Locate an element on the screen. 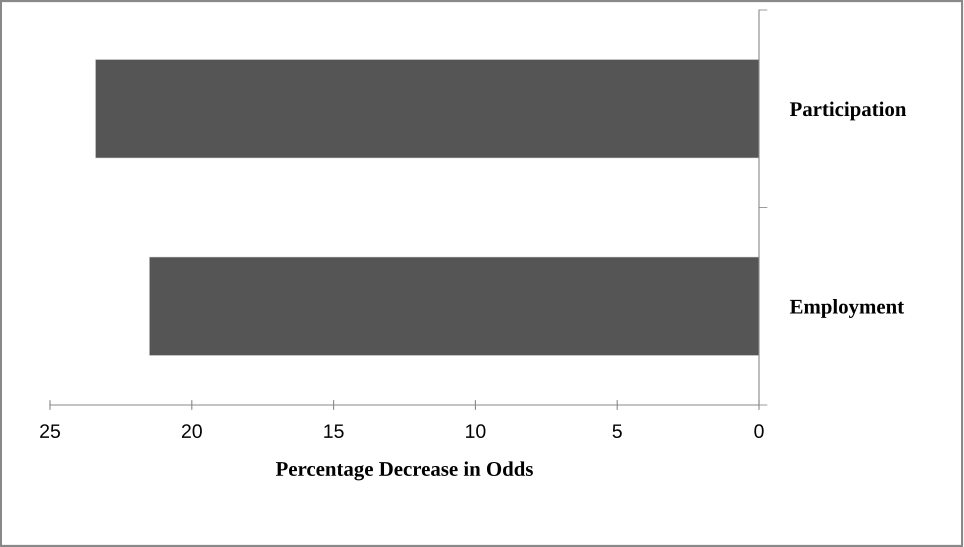 The image size is (964, 547). x-tick-label: 20 is located at coordinates (192, 431).